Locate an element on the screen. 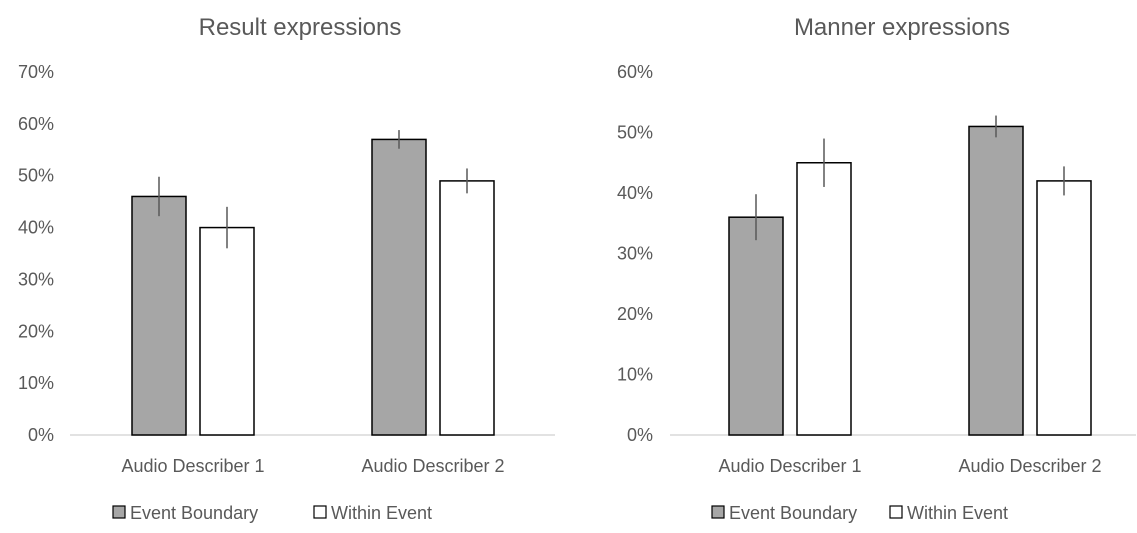 This screenshot has height=533, width=1137. y-tick-label: 70% is located at coordinates (36, 72).